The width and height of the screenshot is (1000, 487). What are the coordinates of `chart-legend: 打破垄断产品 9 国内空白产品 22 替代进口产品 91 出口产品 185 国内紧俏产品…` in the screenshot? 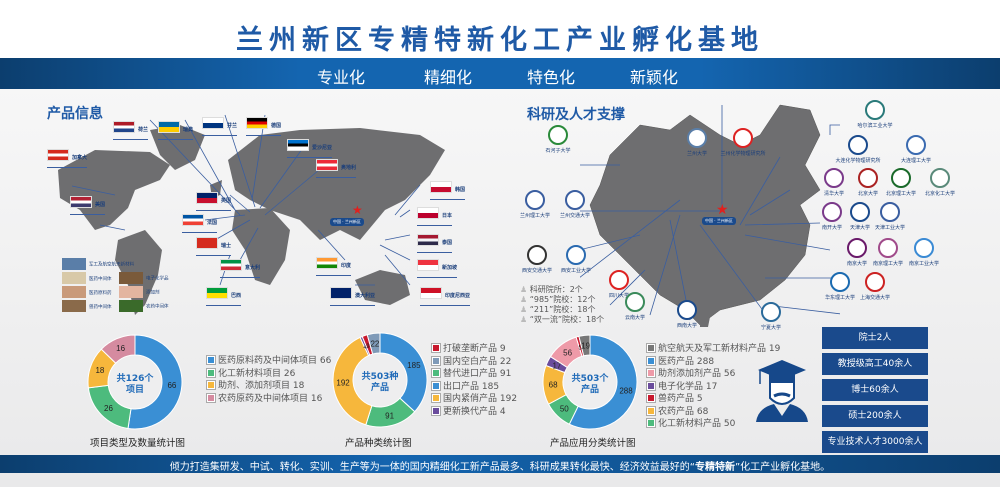 It's located at (474, 380).